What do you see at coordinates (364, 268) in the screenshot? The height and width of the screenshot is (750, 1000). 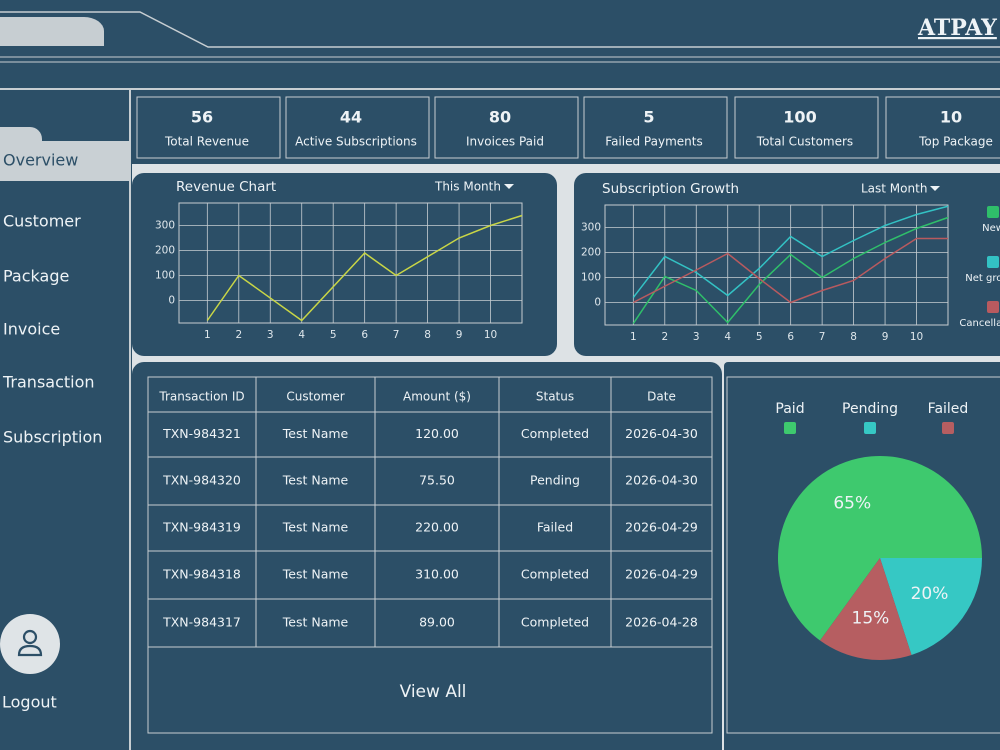 I see `data-line` at bounding box center [364, 268].